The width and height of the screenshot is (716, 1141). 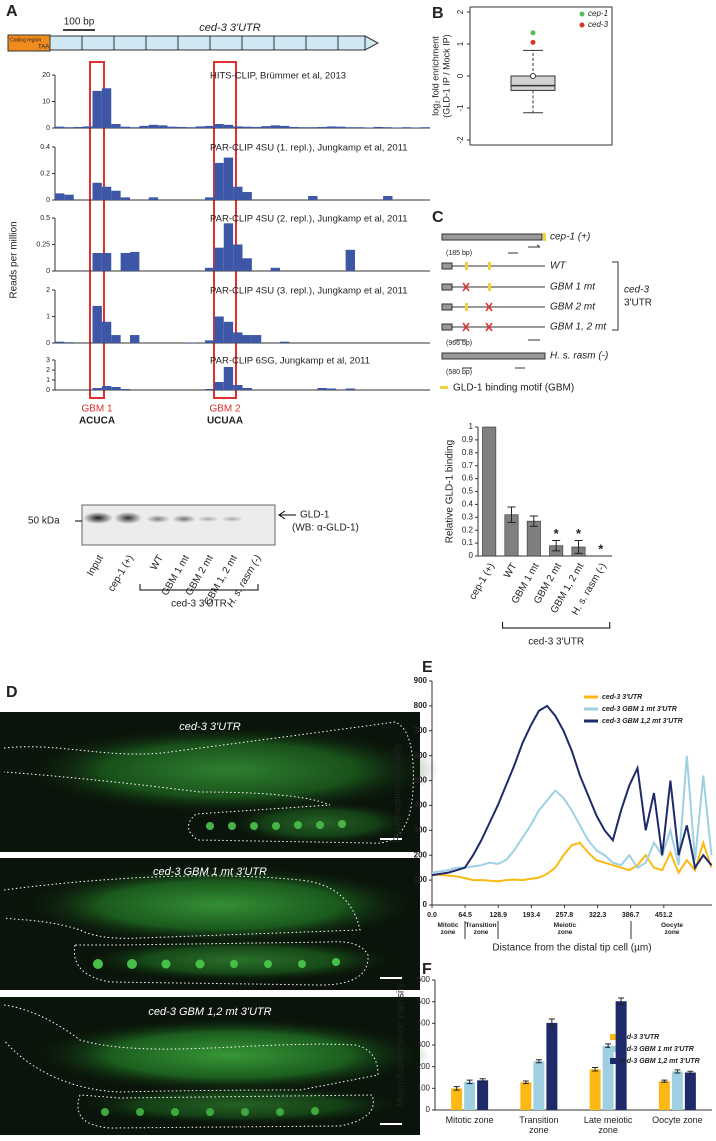 I want to click on panel-label: D, so click(x=12, y=692).